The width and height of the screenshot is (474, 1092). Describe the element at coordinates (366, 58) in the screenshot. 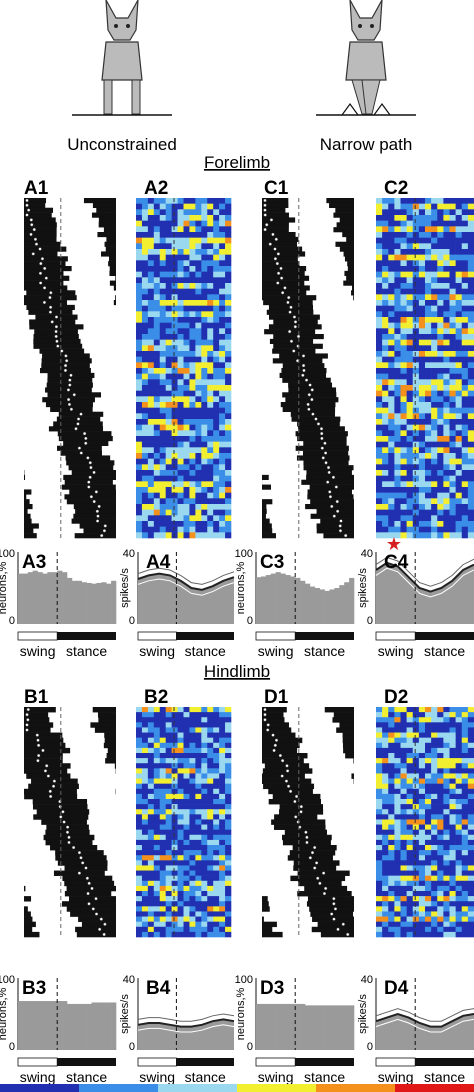

I see `cat-narrow-path-illustration` at that location.